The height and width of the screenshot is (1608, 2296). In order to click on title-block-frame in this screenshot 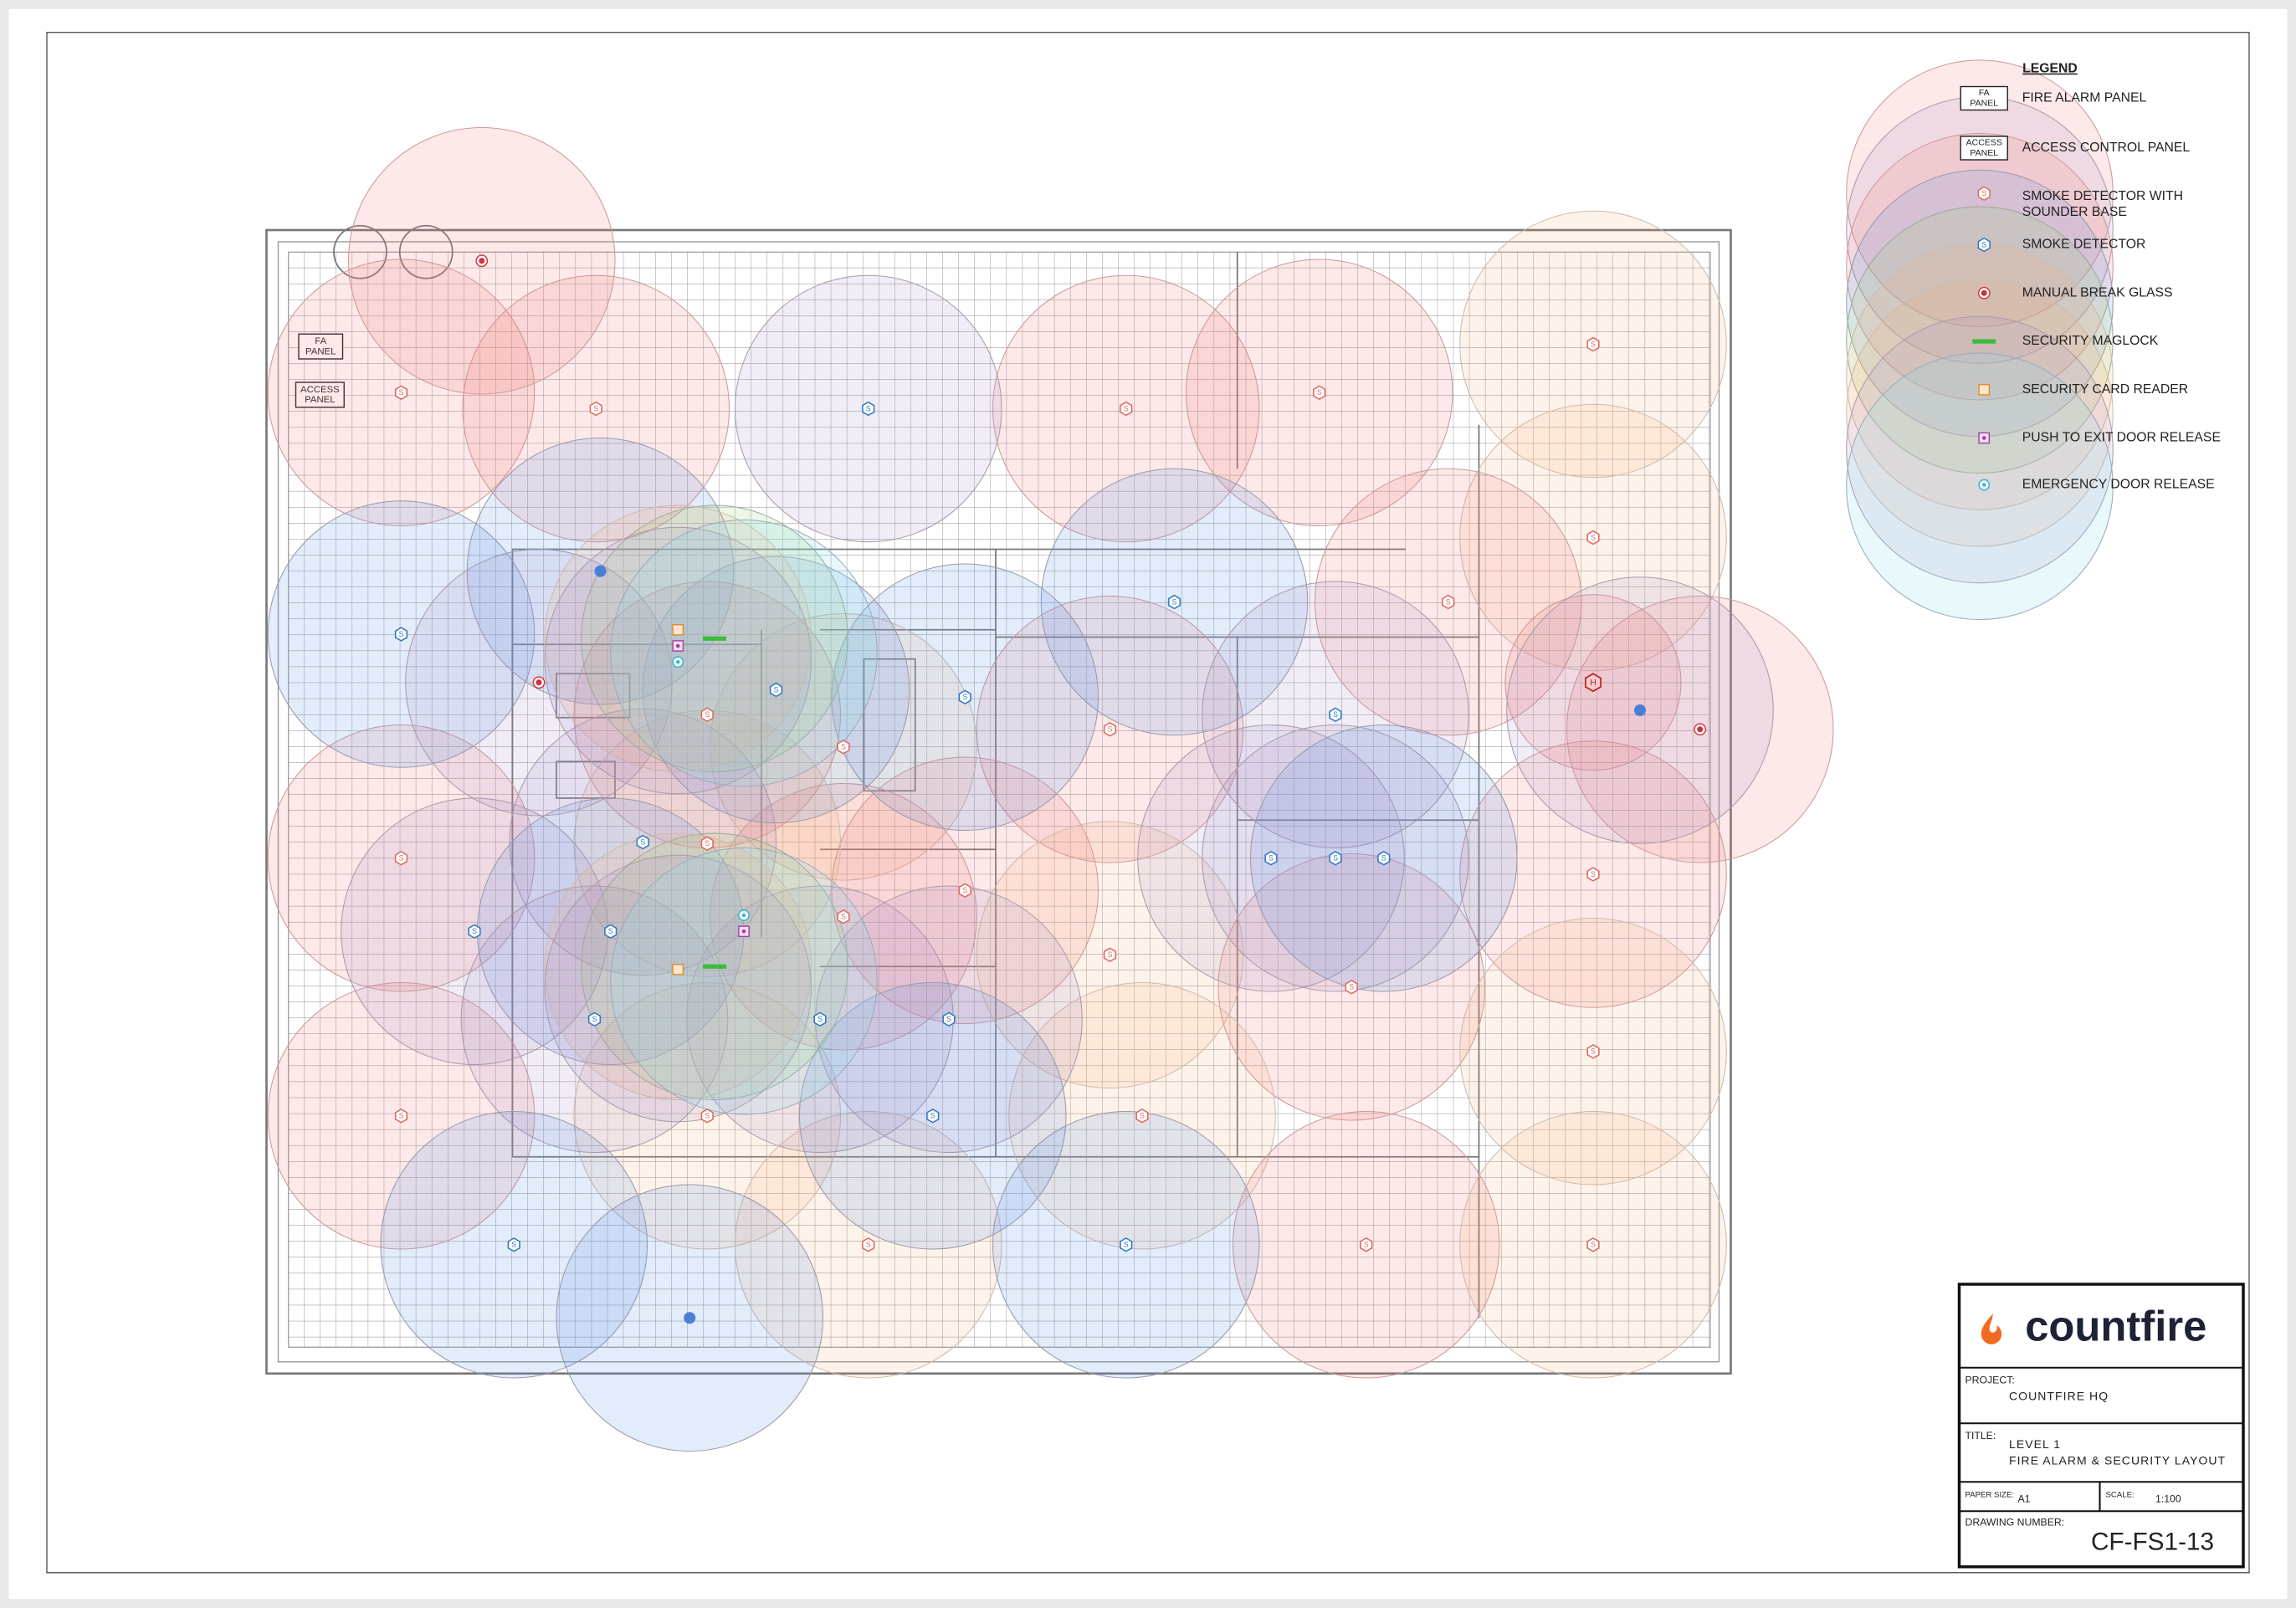, I will do `click(2101, 1426)`.